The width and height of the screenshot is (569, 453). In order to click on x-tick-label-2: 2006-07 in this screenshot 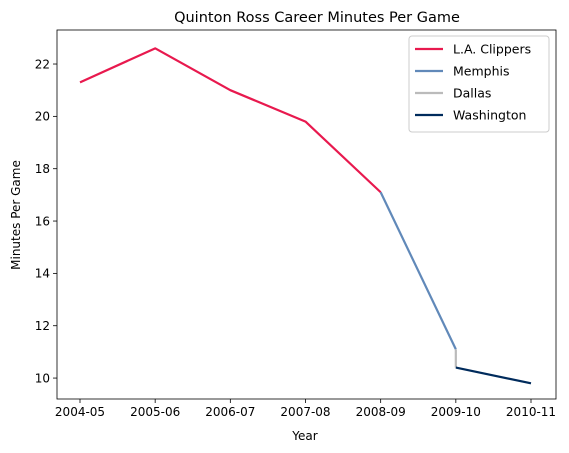, I will do `click(230, 412)`.